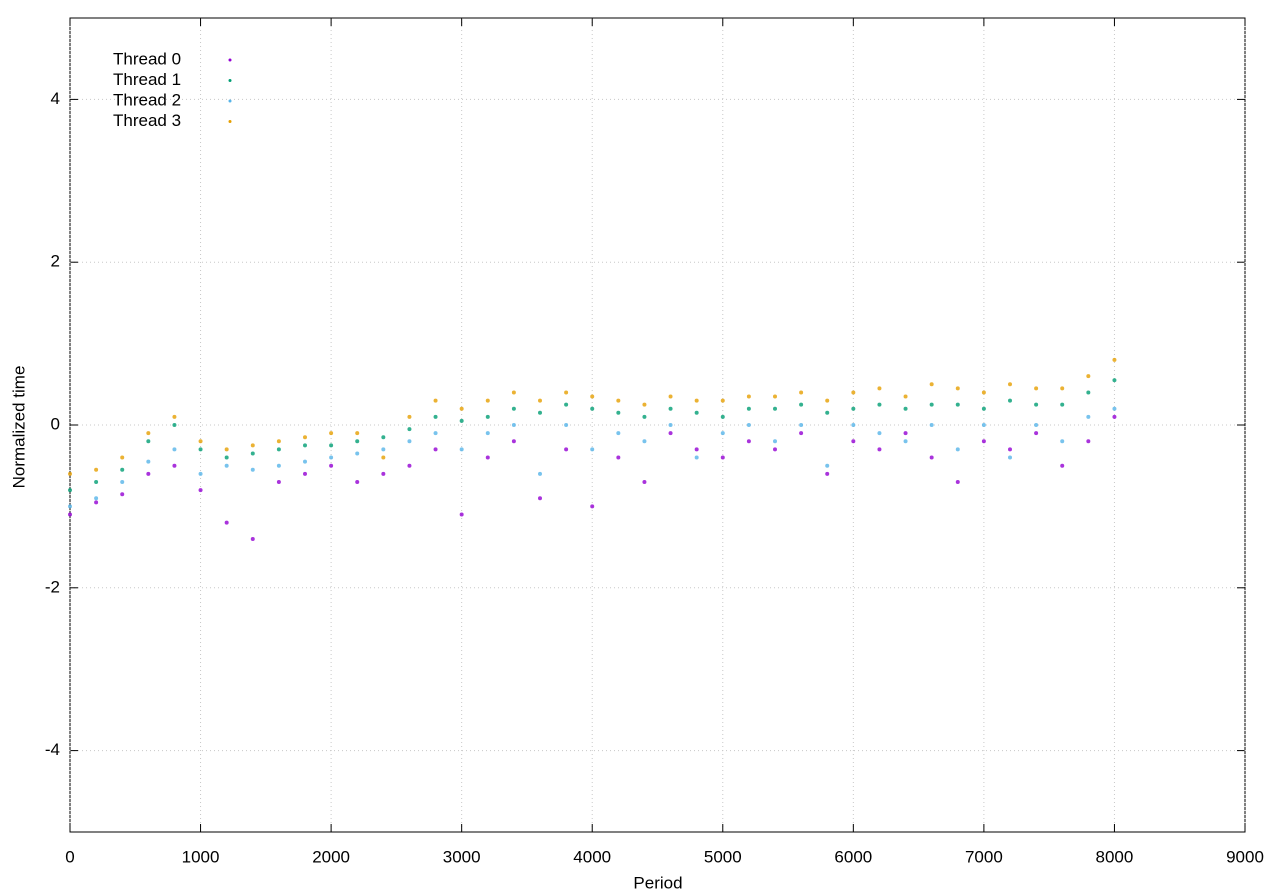  Describe the element at coordinates (147, 79) in the screenshot. I see `legend-label: Thread 1` at that location.